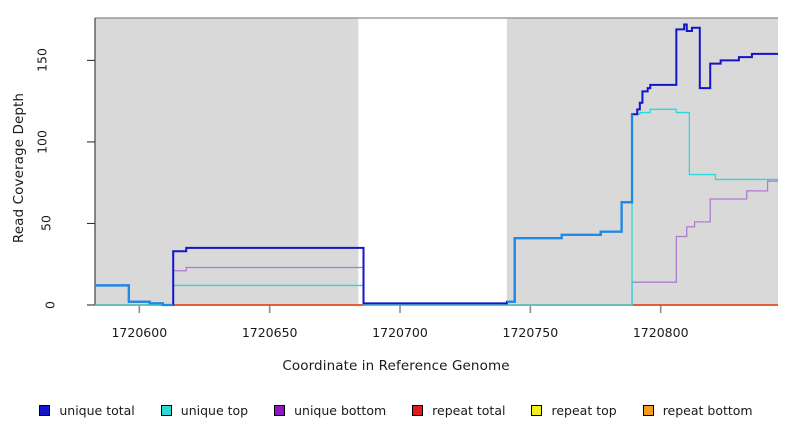 The height and width of the screenshot is (432, 792). I want to click on x-axis-title: Coordinate in Reference Genome, so click(396, 366).